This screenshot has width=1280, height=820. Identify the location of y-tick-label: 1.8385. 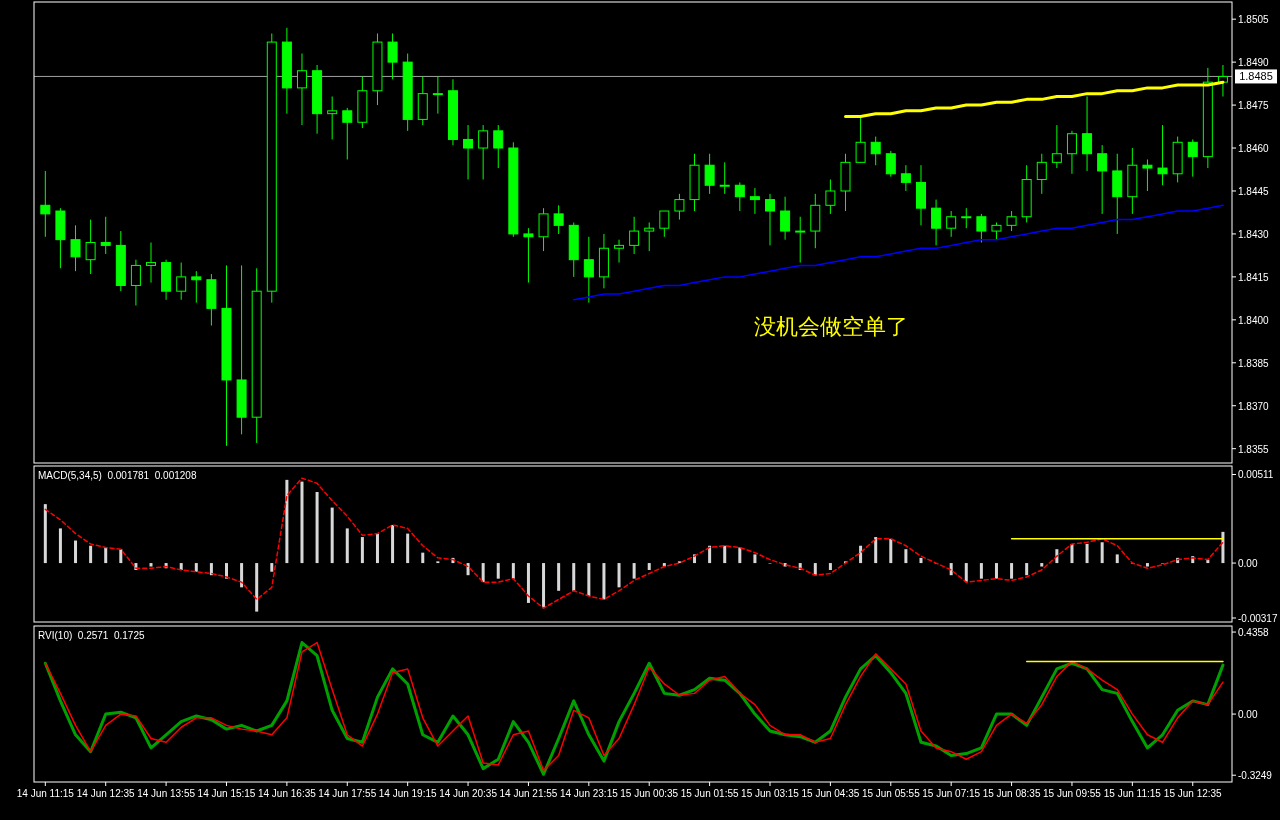
(1254, 363).